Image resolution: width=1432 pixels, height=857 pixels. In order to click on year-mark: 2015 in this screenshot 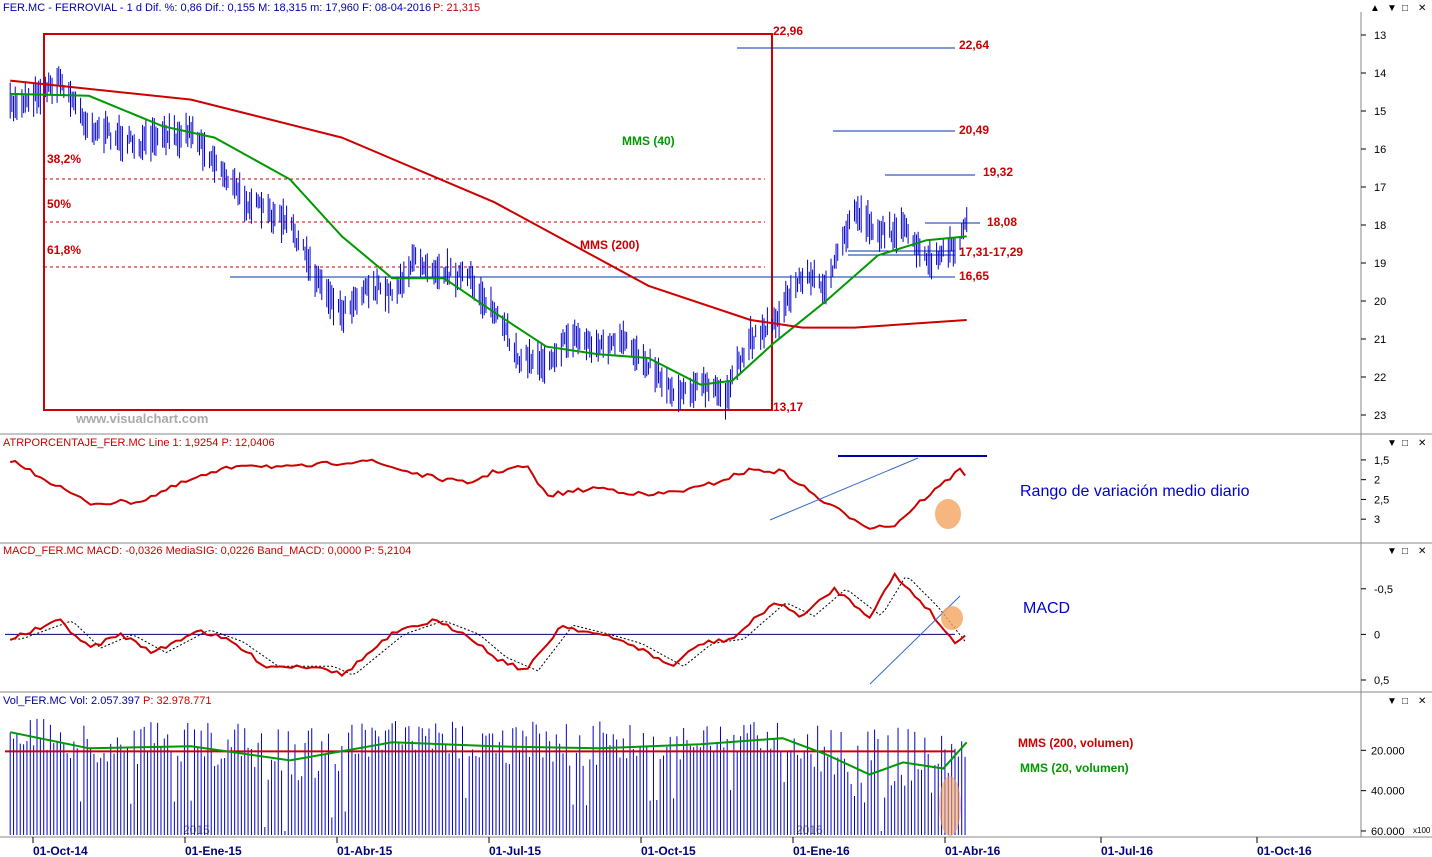, I will do `click(196, 830)`.